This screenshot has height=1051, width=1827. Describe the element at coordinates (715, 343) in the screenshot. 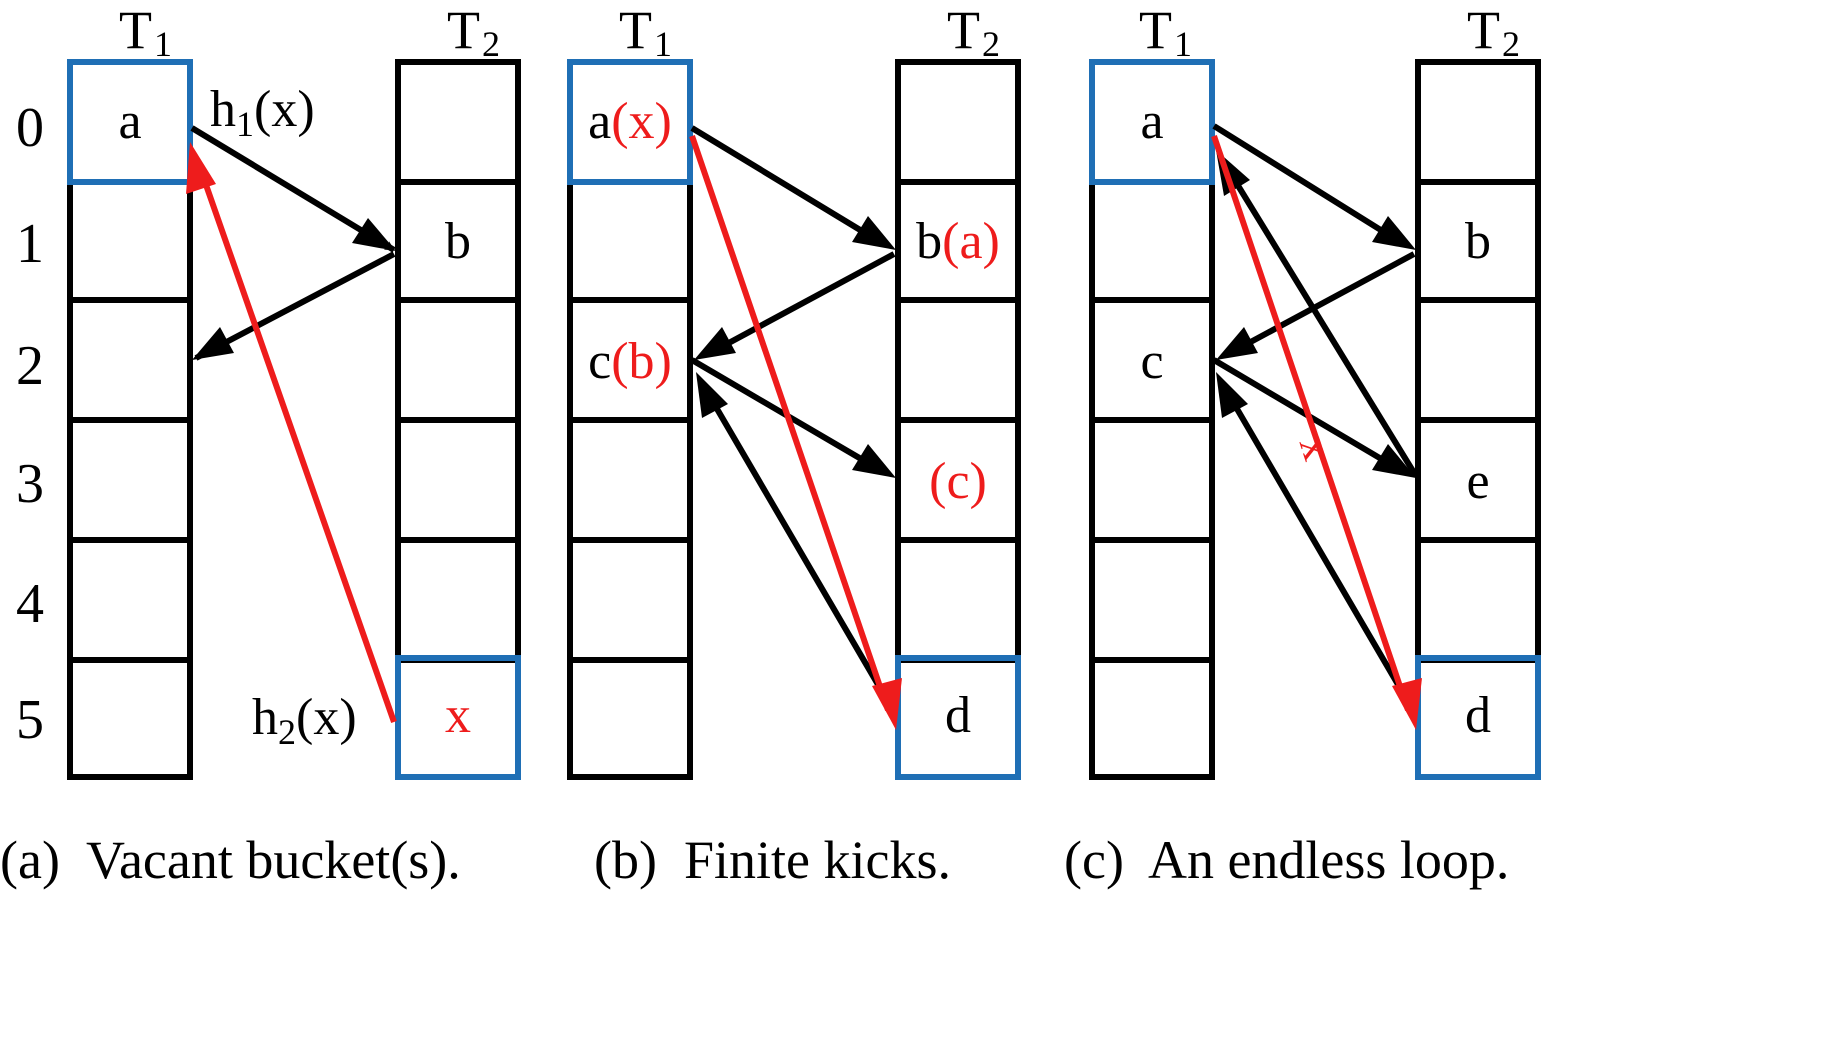

I see `panel-b-arrow-b-to-c-head` at that location.